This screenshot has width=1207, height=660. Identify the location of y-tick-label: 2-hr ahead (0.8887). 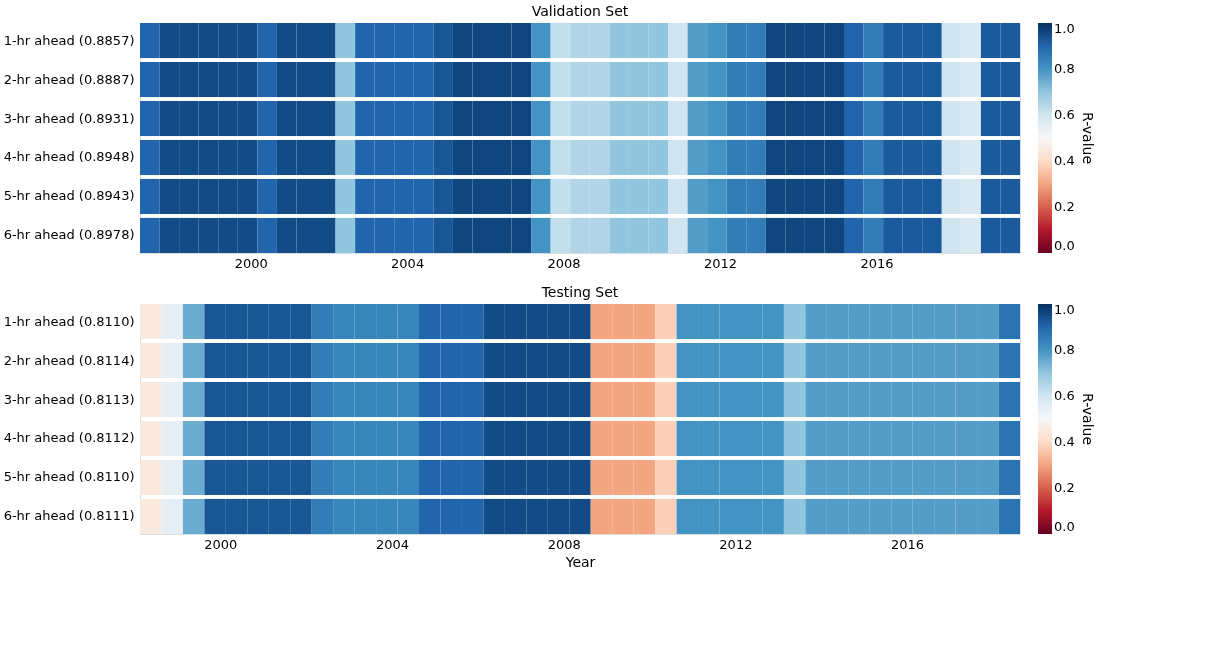
(69, 79).